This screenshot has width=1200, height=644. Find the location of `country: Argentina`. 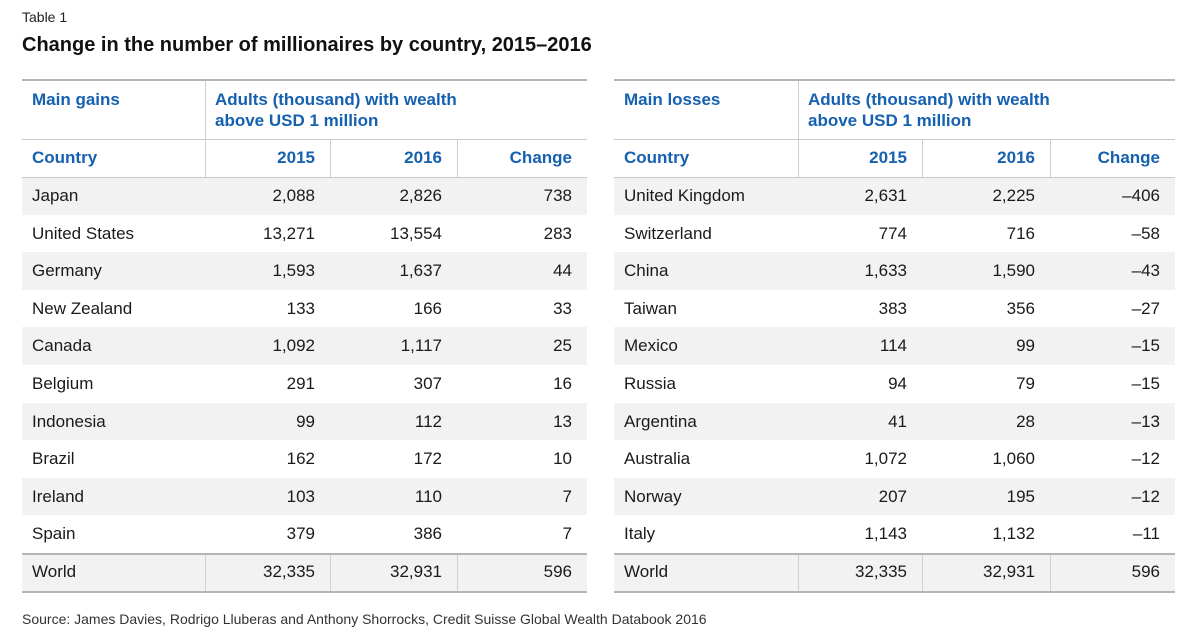

country: Argentina is located at coordinates (660, 421).